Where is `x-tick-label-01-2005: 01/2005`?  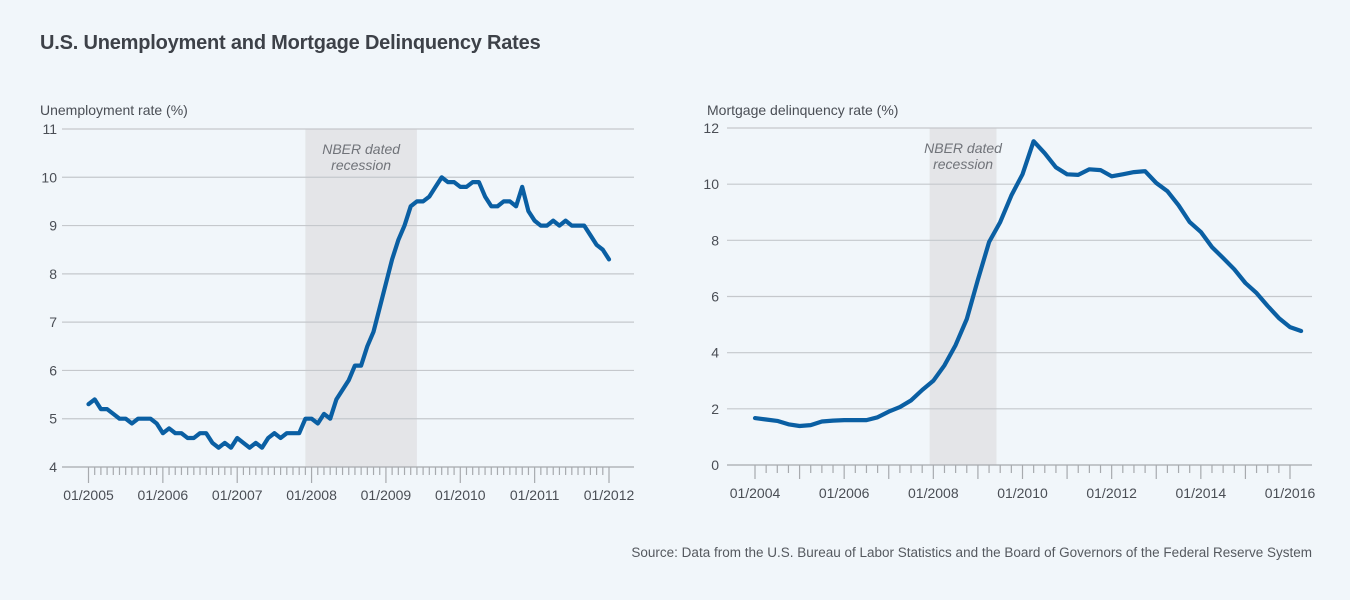
x-tick-label-01-2005: 01/2005 is located at coordinates (88, 495).